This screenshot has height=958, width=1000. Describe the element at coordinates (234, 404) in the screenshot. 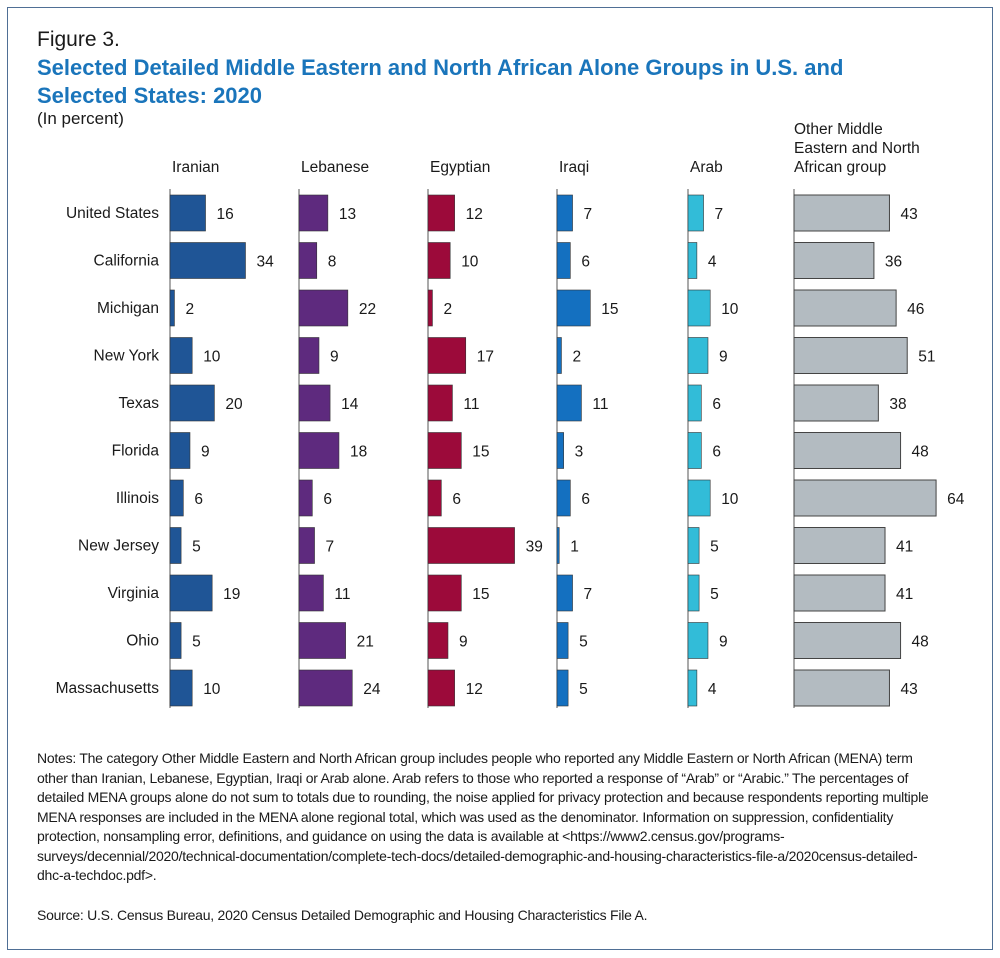

I see `data-label: 20` at that location.